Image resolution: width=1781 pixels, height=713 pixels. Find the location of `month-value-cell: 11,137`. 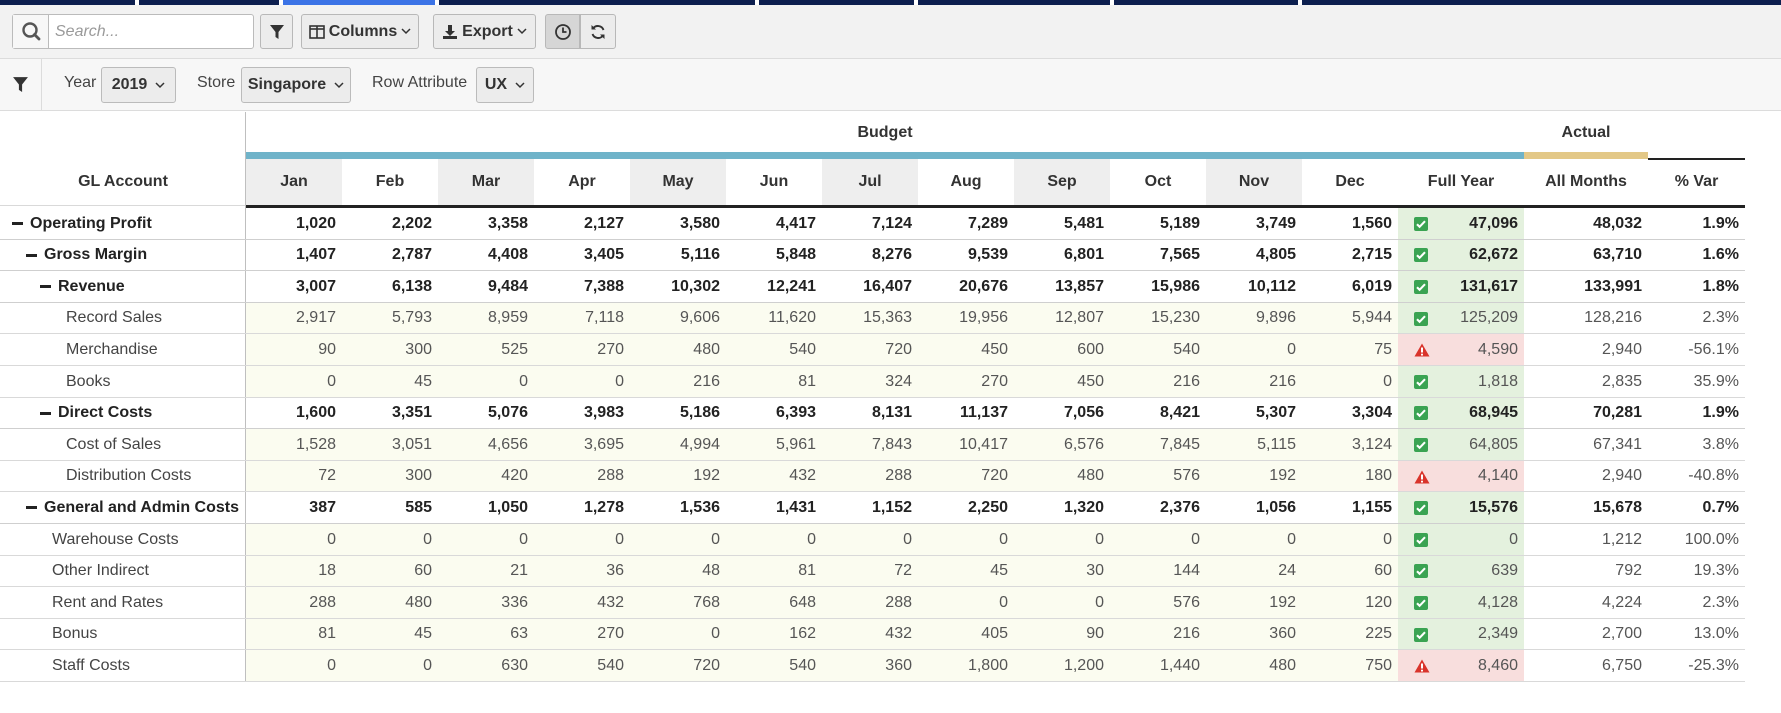

month-value-cell: 11,137 is located at coordinates (983, 413).